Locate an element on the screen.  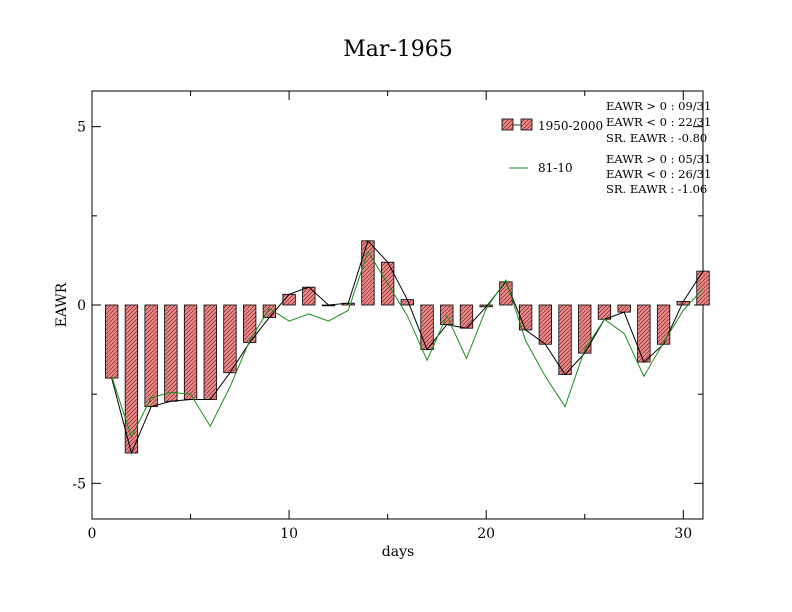
x-tick-label: 10 is located at coordinates (289, 534).